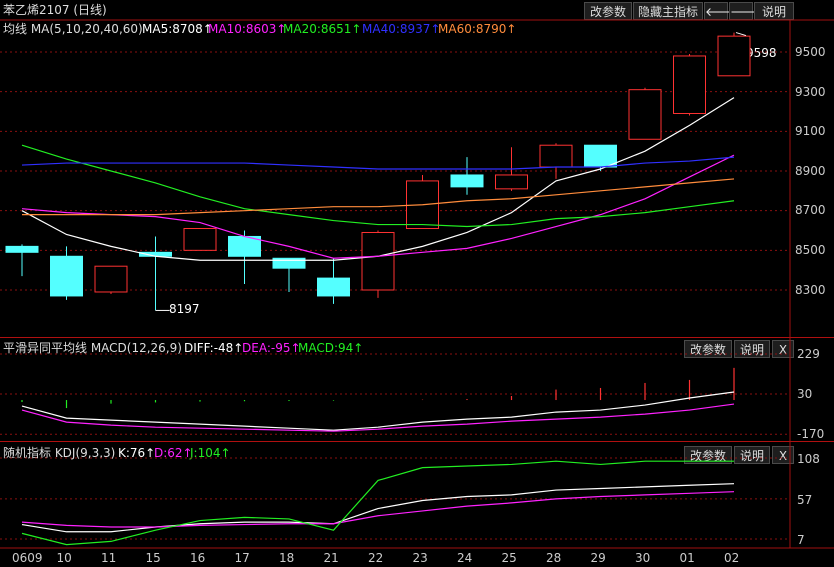 This screenshot has width=834, height=567. Describe the element at coordinates (177, 29) in the screenshot. I see `ma5-label: MA5:8708↑` at that location.